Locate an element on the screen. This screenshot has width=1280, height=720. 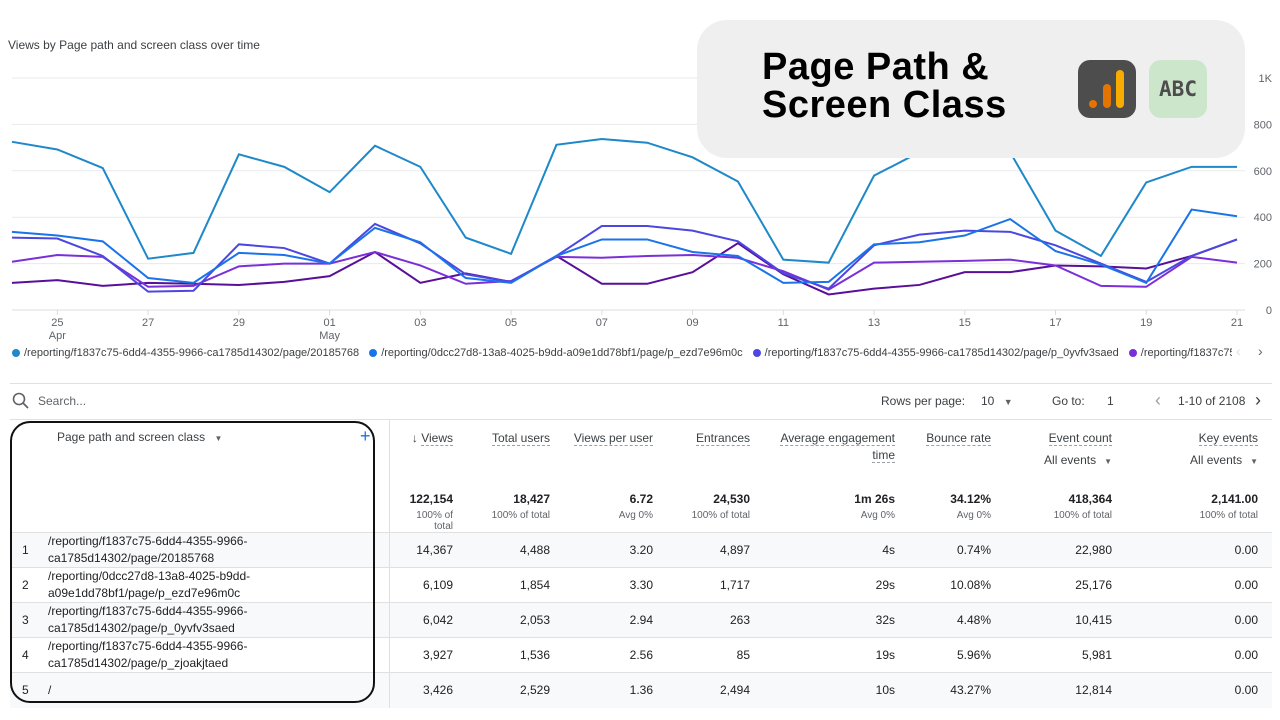
x-tick-month: Apr is located at coordinates (57, 336).